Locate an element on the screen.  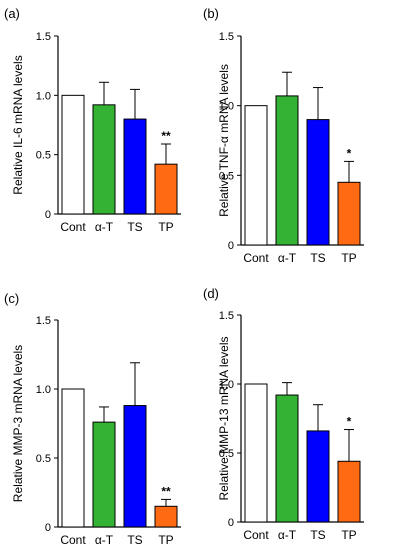
panel-label: (a) is located at coordinates (12, 13).